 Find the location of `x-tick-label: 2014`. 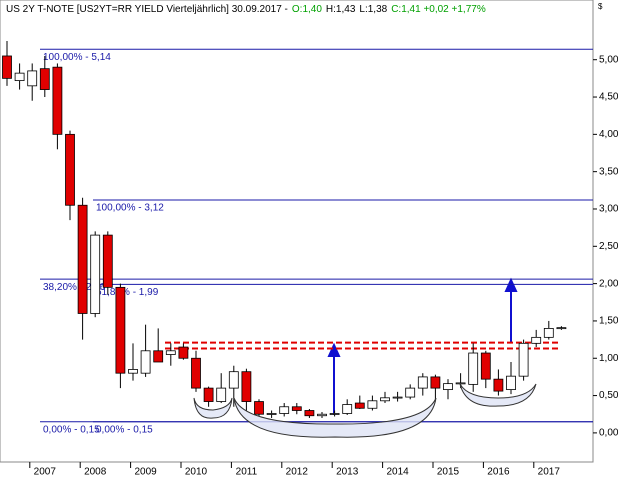

x-tick-label: 2014 is located at coordinates (397, 472).